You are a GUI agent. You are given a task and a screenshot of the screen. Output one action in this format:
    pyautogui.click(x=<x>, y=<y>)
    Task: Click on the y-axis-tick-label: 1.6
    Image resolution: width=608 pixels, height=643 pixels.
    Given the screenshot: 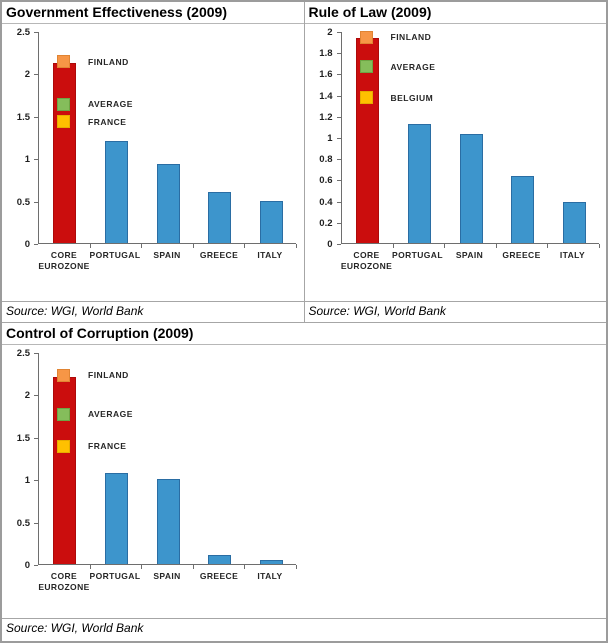 What is the action you would take?
    pyautogui.click(x=326, y=75)
    